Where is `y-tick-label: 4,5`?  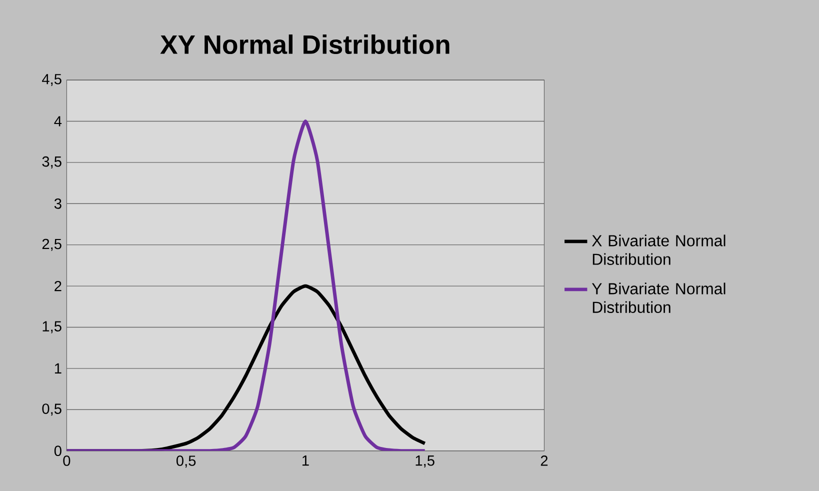
y-tick-label: 4,5 is located at coordinates (52, 80).